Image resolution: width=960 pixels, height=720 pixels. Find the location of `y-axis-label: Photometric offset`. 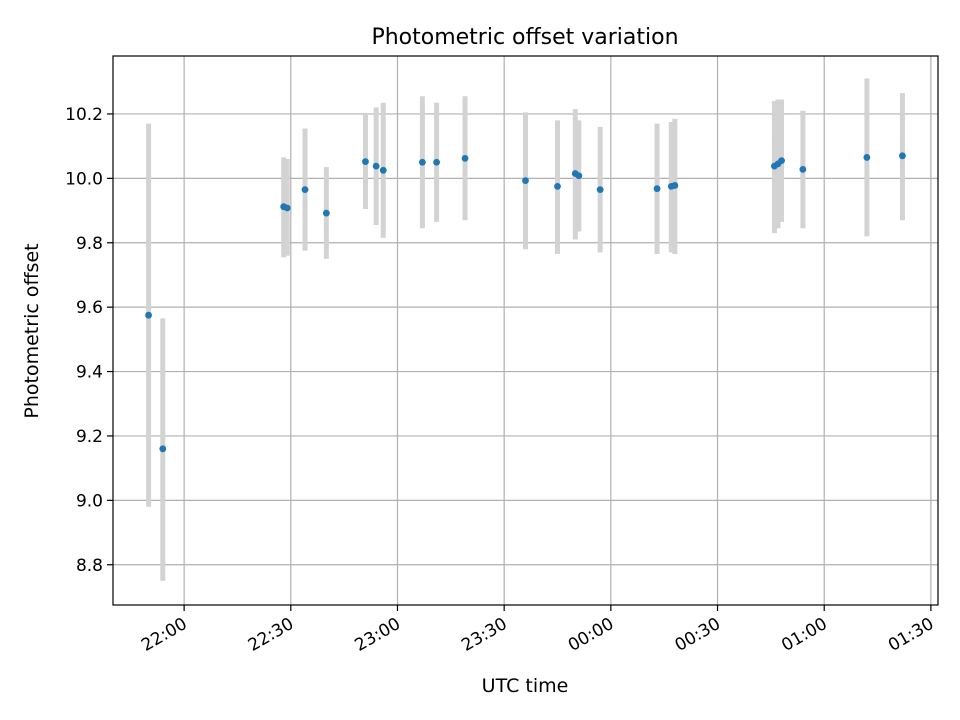

y-axis-label: Photometric offset is located at coordinates (32, 330).